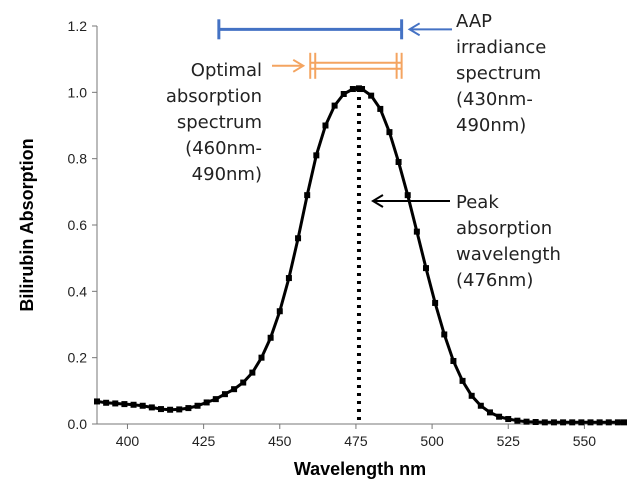 This screenshot has width=629, height=485. What do you see at coordinates (128, 441) in the screenshot?
I see `x-tick-label: 400` at bounding box center [128, 441].